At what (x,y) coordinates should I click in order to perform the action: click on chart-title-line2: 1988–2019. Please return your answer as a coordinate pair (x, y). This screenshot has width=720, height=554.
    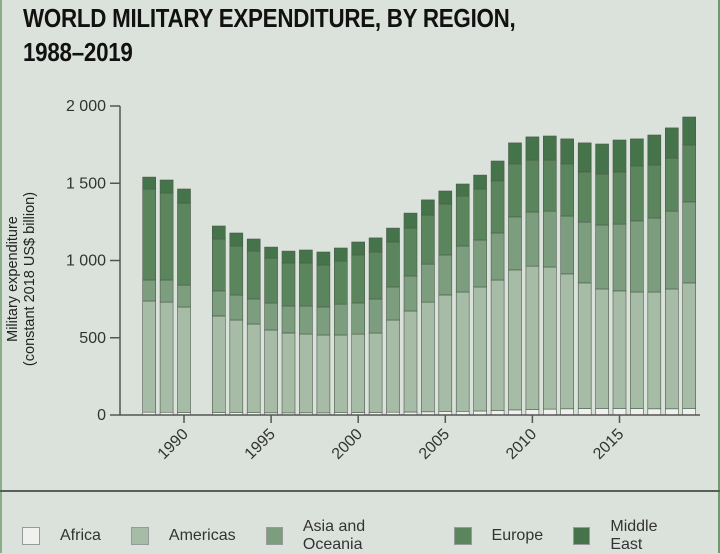
    Looking at the image, I should click on (78, 52).